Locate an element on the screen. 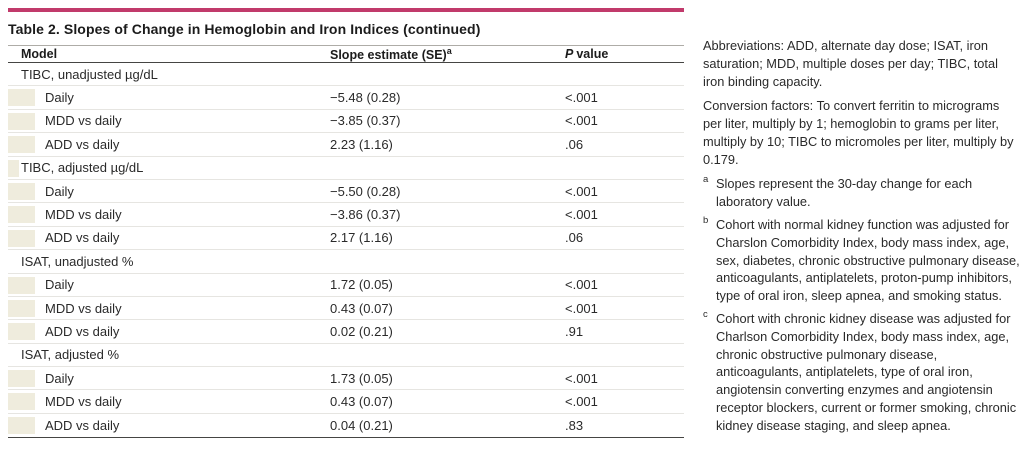  column-header-slope-label: Slope estimate (SE) is located at coordinates (388, 55).